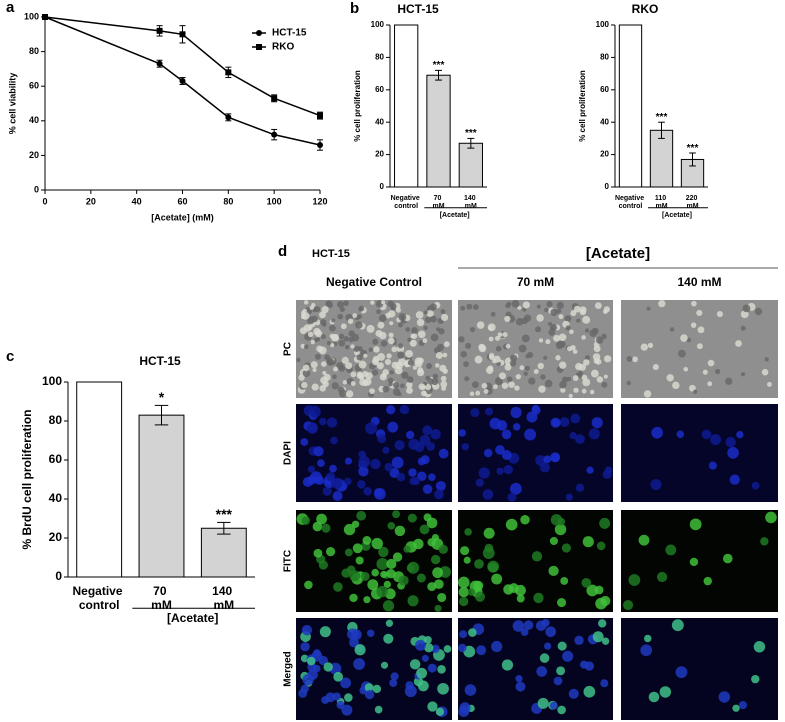  Describe the element at coordinates (645, 9) in the screenshot. I see `chart-title: RKO` at that location.